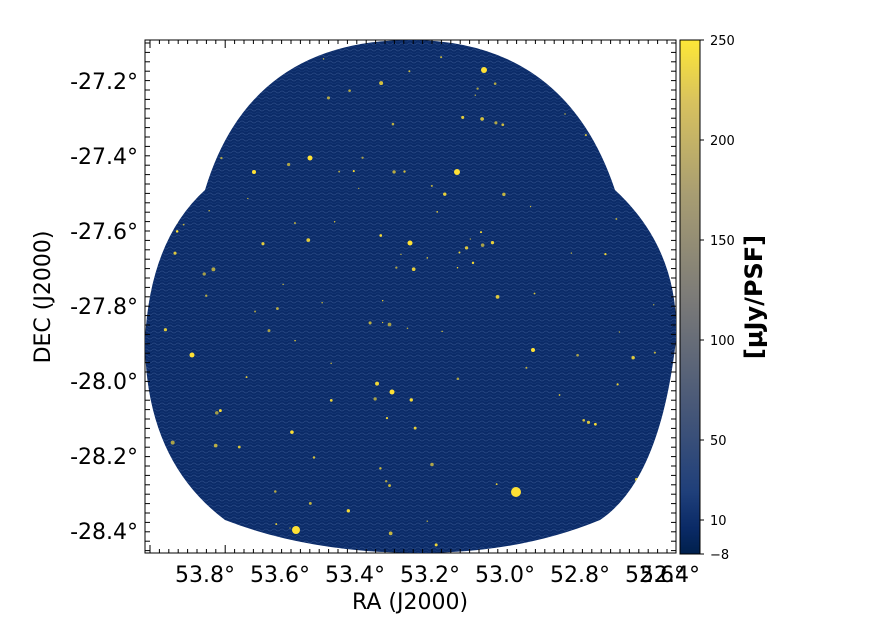 Image resolution: width=884 pixels, height=641 pixels. Describe the element at coordinates (722, 298) in the screenshot. I see `colorbar-tick-labels: 250 200 150 100 50 10 −8` at that location.